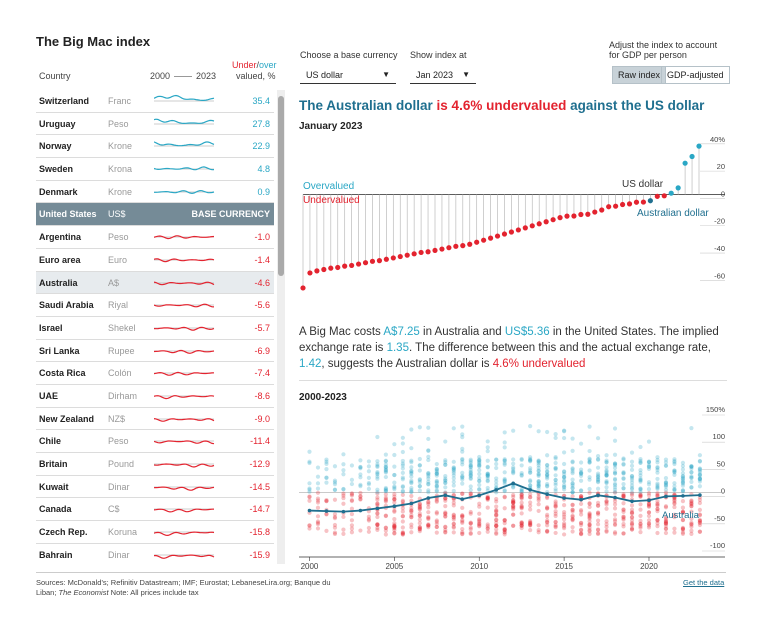 The height and width of the screenshot is (618, 780). I want to click on table-row: UAE Dirham -8.6, so click(155, 396).